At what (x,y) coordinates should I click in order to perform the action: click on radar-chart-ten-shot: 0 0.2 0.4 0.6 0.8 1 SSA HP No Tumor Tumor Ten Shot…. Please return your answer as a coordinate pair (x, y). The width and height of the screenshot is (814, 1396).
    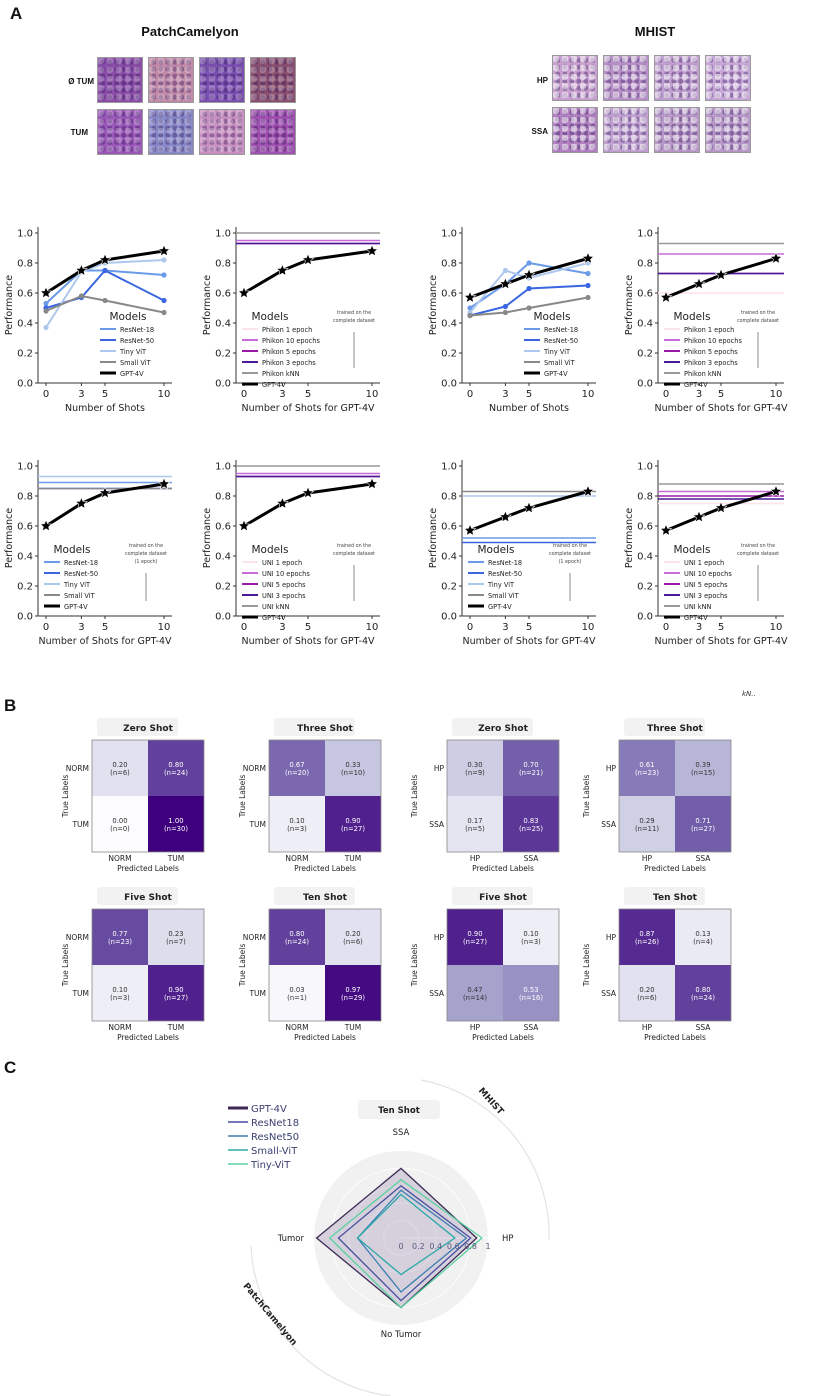
    Looking at the image, I should click on (389, 1237).